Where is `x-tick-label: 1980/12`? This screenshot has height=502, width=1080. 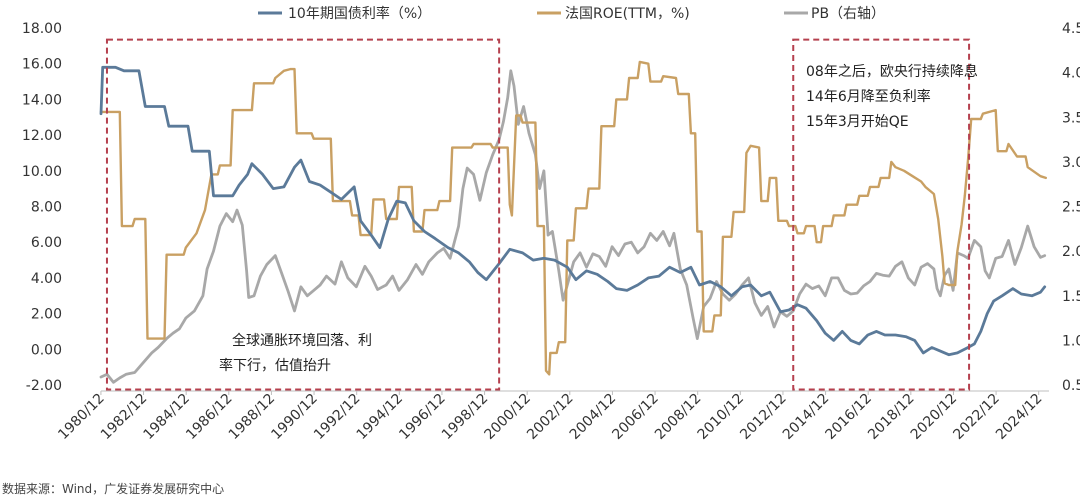 x-tick-label: 1980/12 is located at coordinates (81, 417).